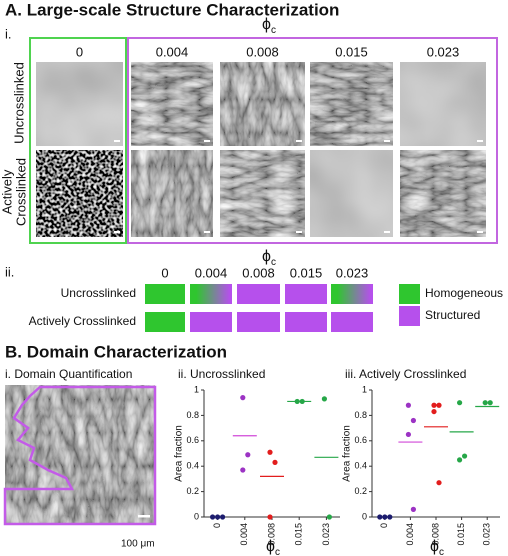  I want to click on x-tick-label: 0.015, so click(461, 534).